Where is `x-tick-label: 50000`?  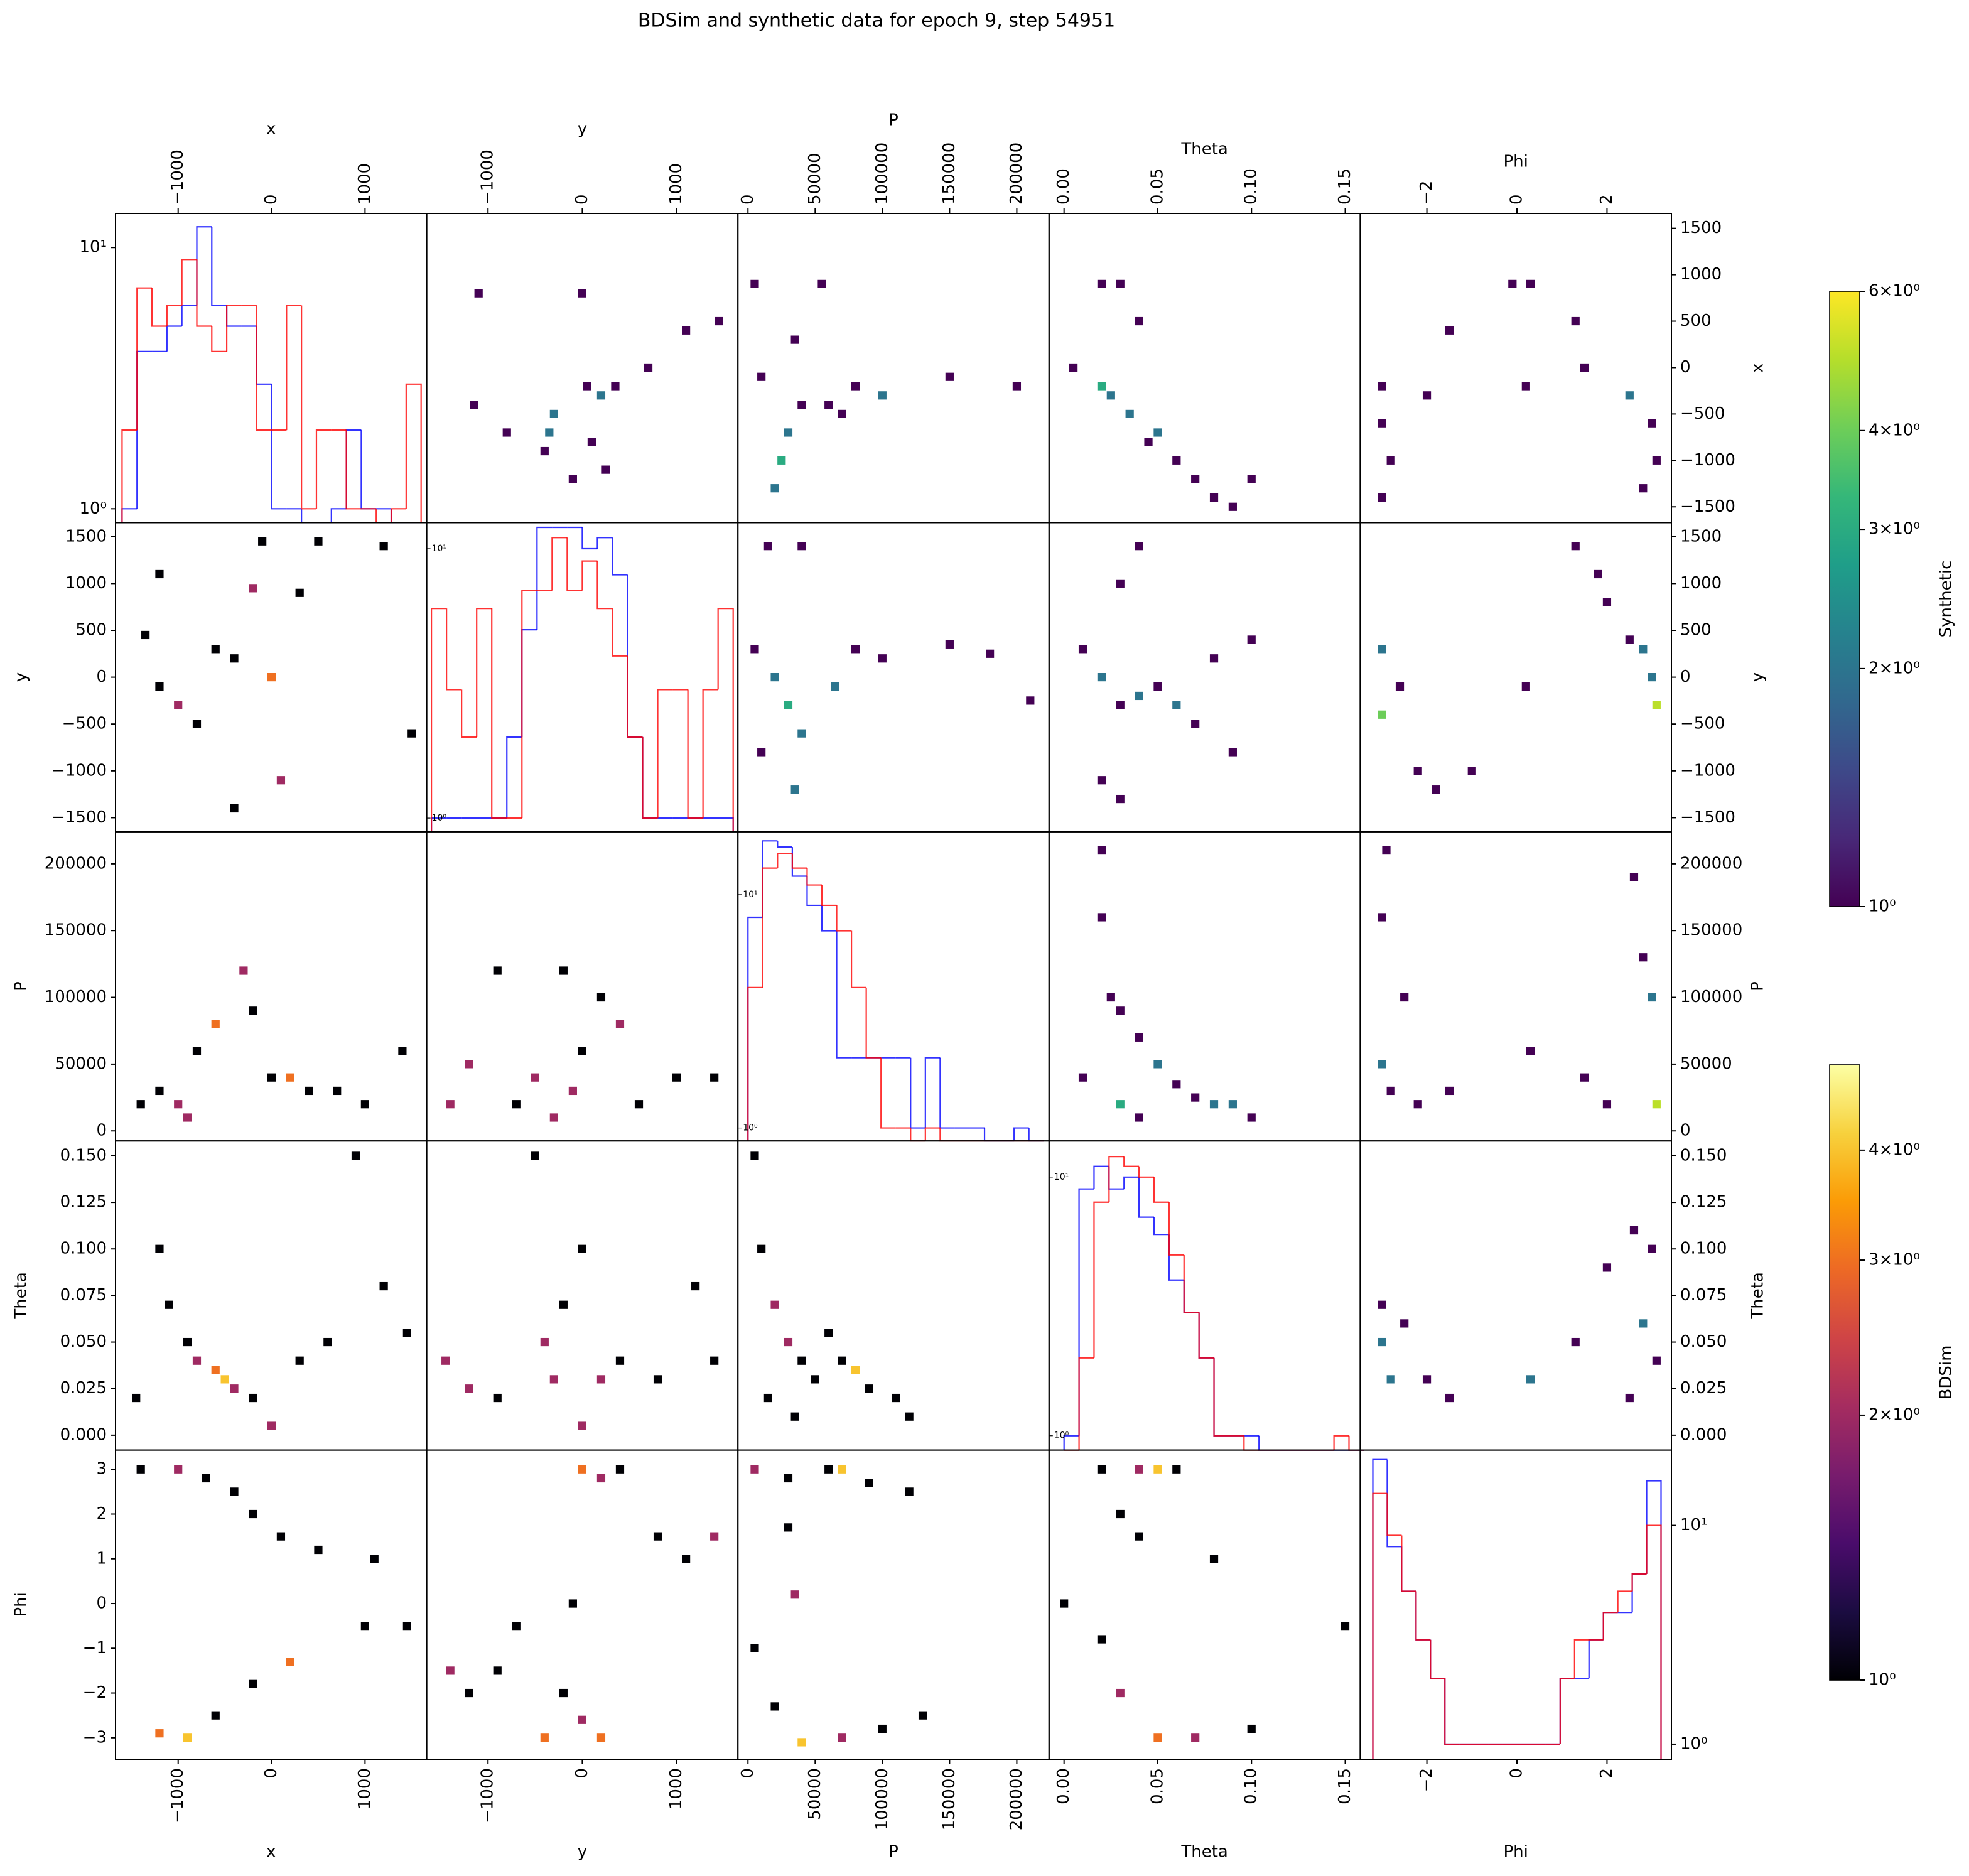 x-tick-label: 50000 is located at coordinates (815, 1794).